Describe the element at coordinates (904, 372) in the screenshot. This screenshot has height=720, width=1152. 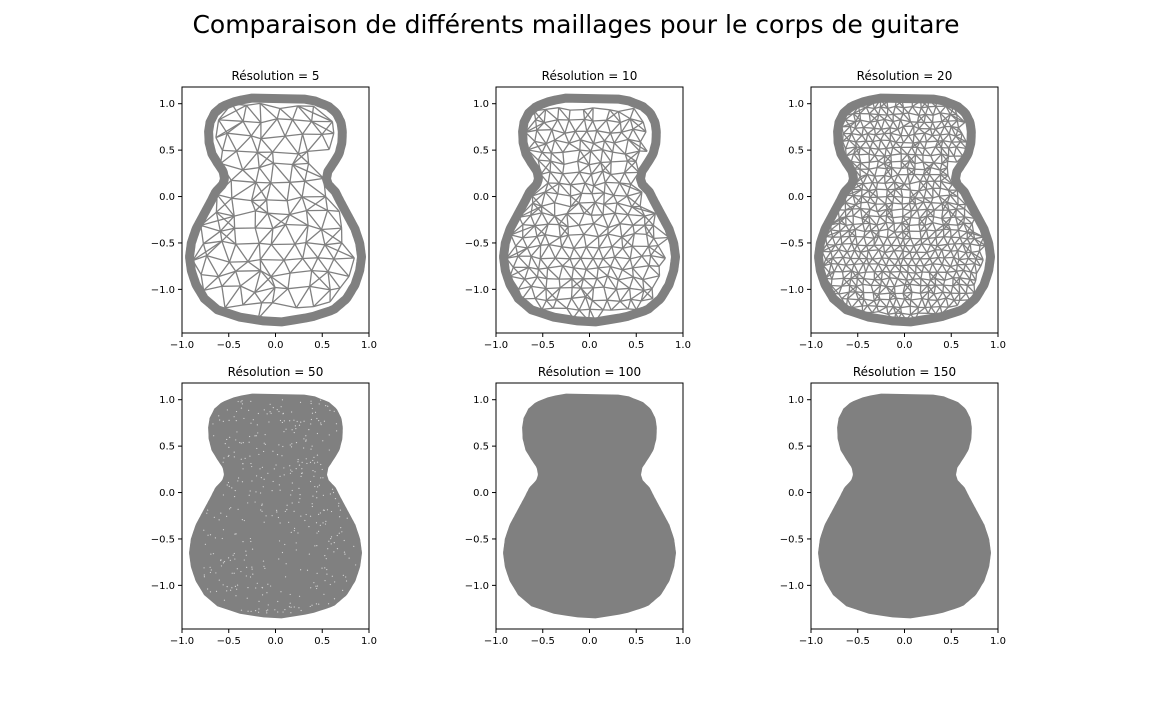
I see `panel-title: Résolution = 150` at that location.